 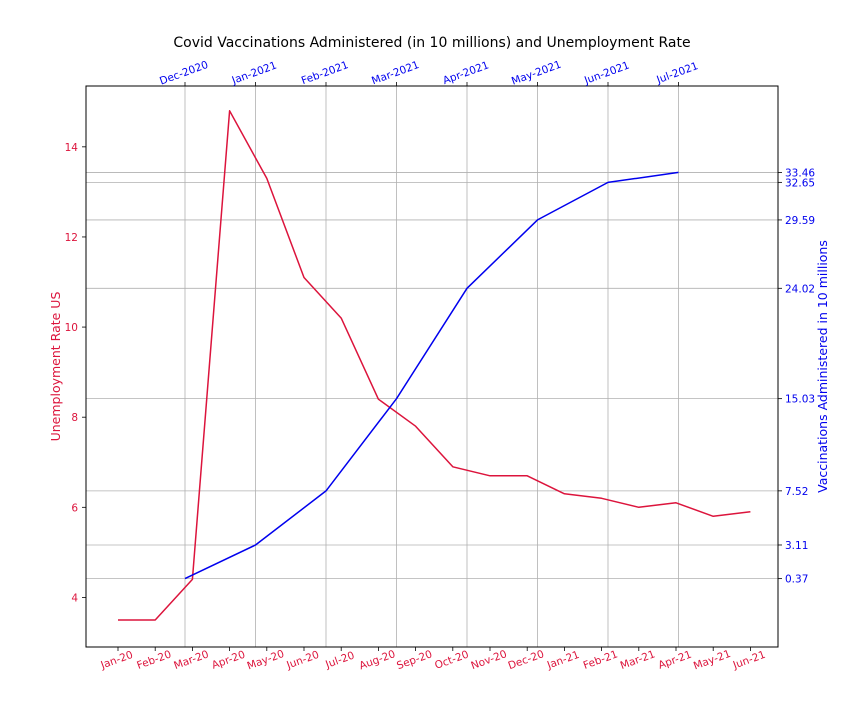 I want to click on top-tick-label: Apr-2021, so click(x=465, y=73).